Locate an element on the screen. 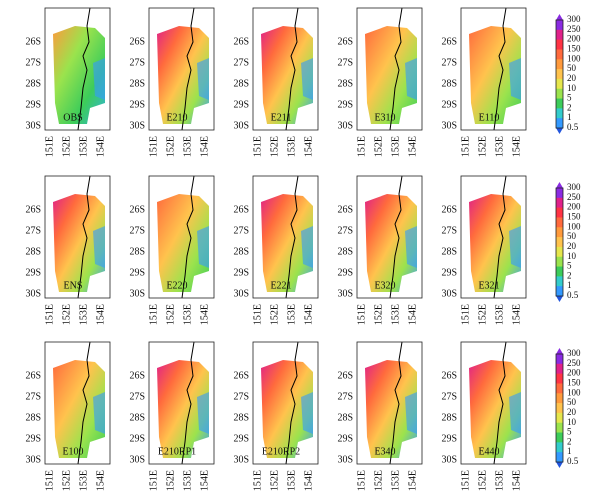  colorbar-label: 50 is located at coordinates (572, 236).